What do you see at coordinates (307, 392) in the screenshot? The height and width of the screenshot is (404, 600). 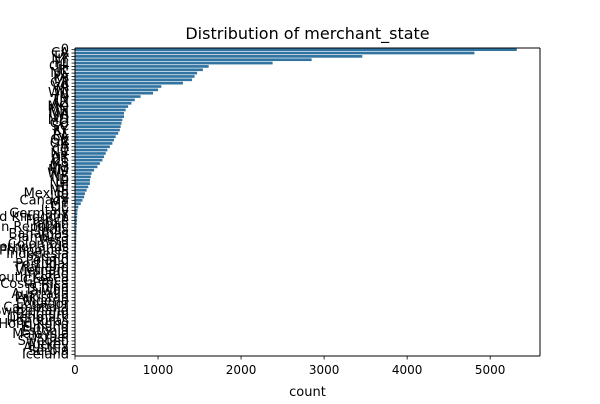 I see `x-axis-label: count` at bounding box center [307, 392].